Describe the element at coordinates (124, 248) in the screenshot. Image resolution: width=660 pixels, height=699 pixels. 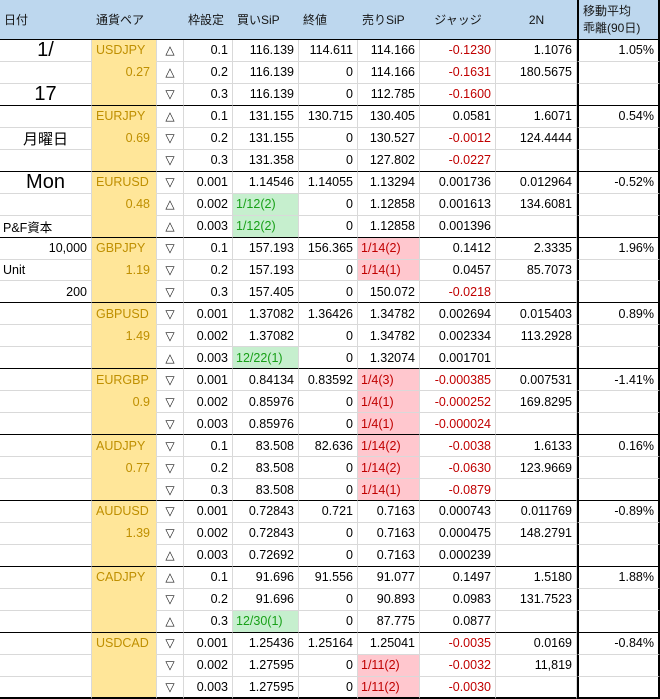
I see `pair-cell: GBPJPY` at that location.